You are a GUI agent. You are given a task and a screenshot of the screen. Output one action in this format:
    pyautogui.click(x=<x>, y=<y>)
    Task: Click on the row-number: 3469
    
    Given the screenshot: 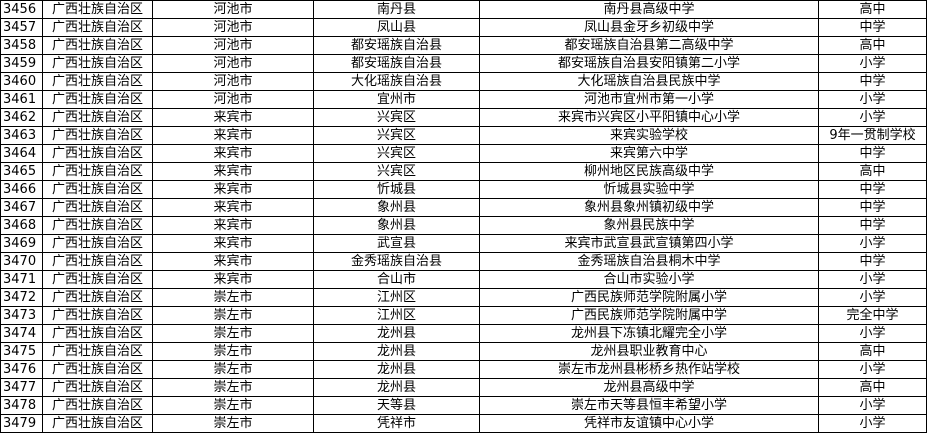 What is the action you would take?
    pyautogui.click(x=21, y=243)
    